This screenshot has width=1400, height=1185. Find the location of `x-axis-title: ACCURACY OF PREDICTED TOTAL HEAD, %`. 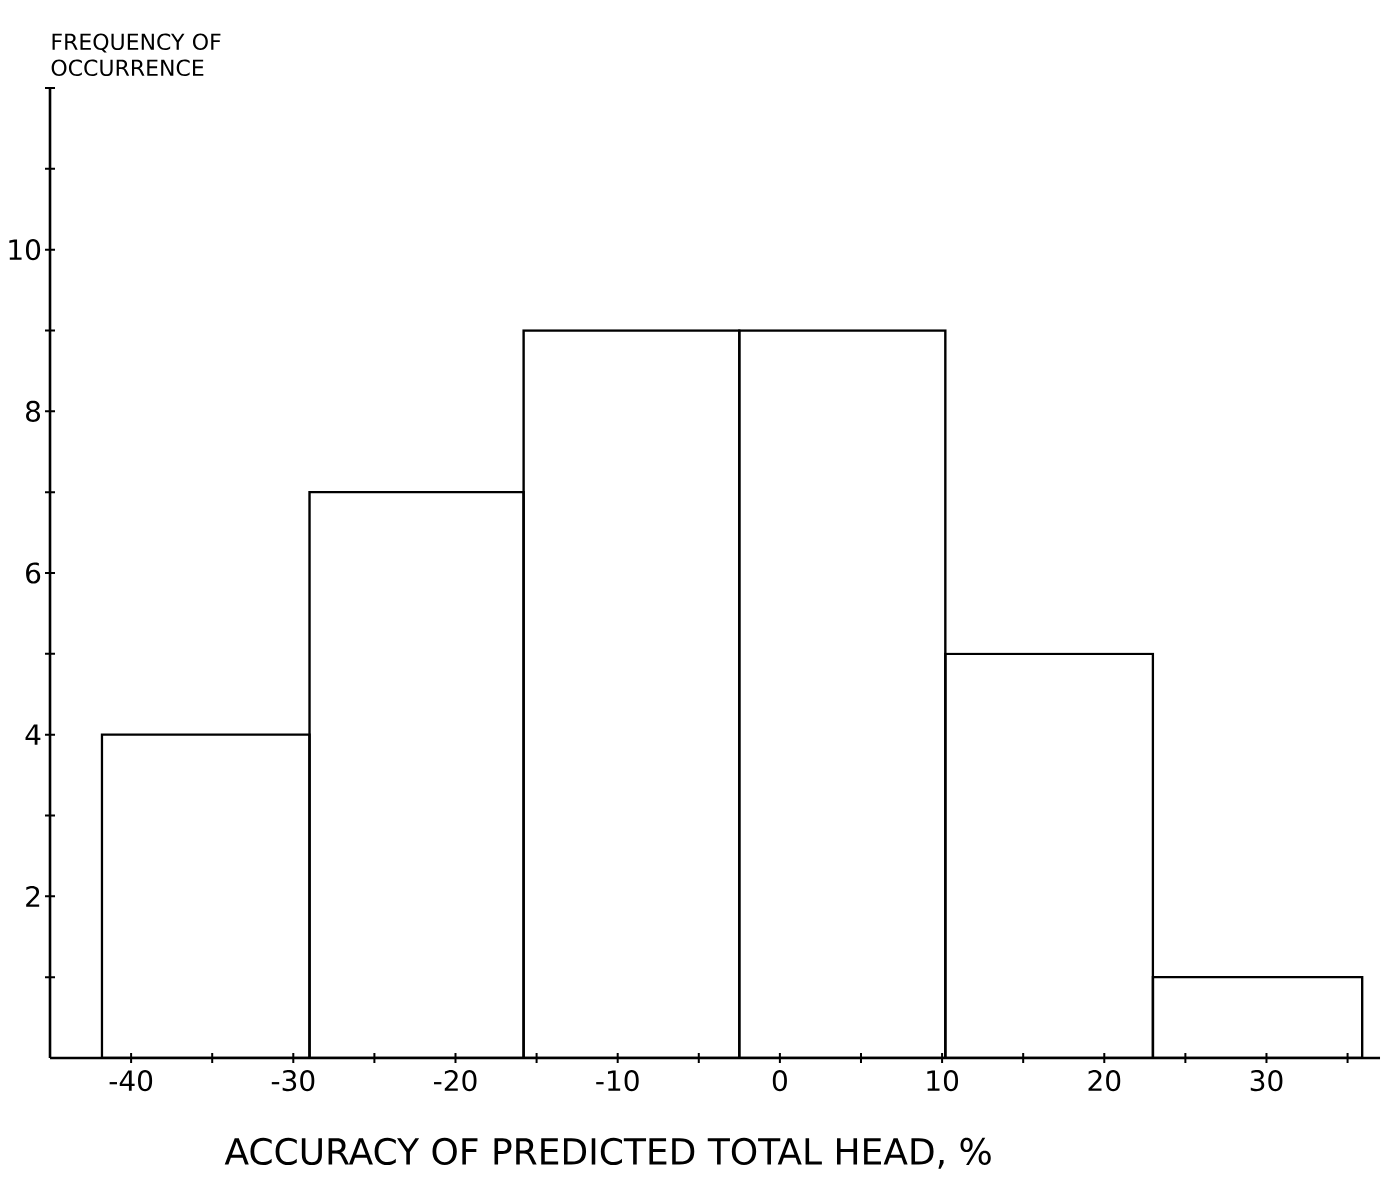

x-axis-title: ACCURACY OF PREDICTED TOTAL HEAD, % is located at coordinates (607, 1153).